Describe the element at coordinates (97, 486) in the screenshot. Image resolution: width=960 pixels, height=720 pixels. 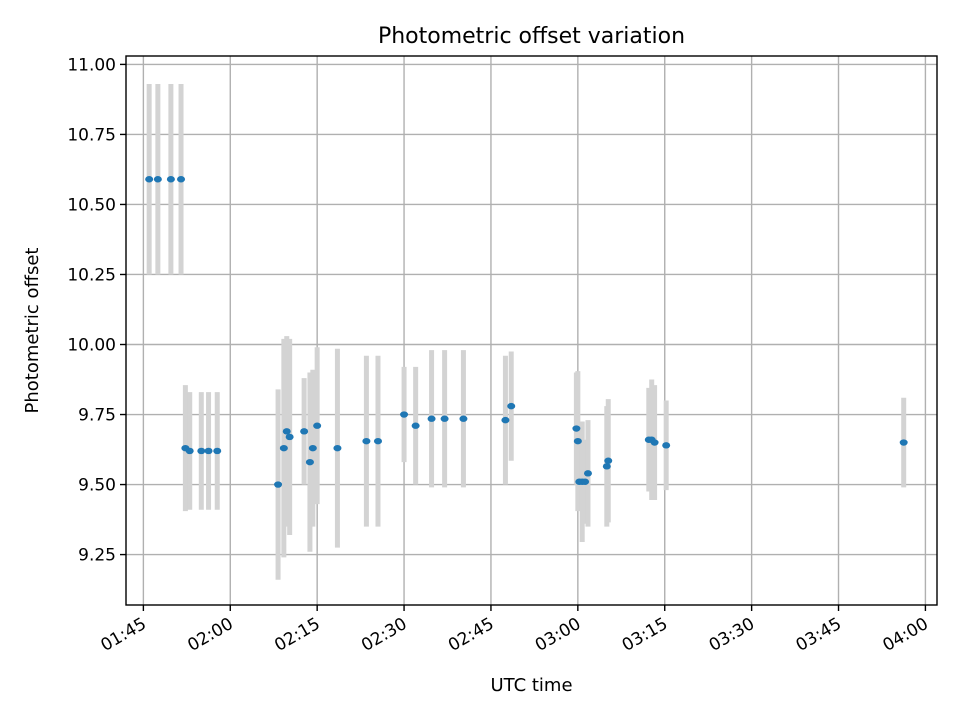
I see `y-tick-label: 9.50` at that location.